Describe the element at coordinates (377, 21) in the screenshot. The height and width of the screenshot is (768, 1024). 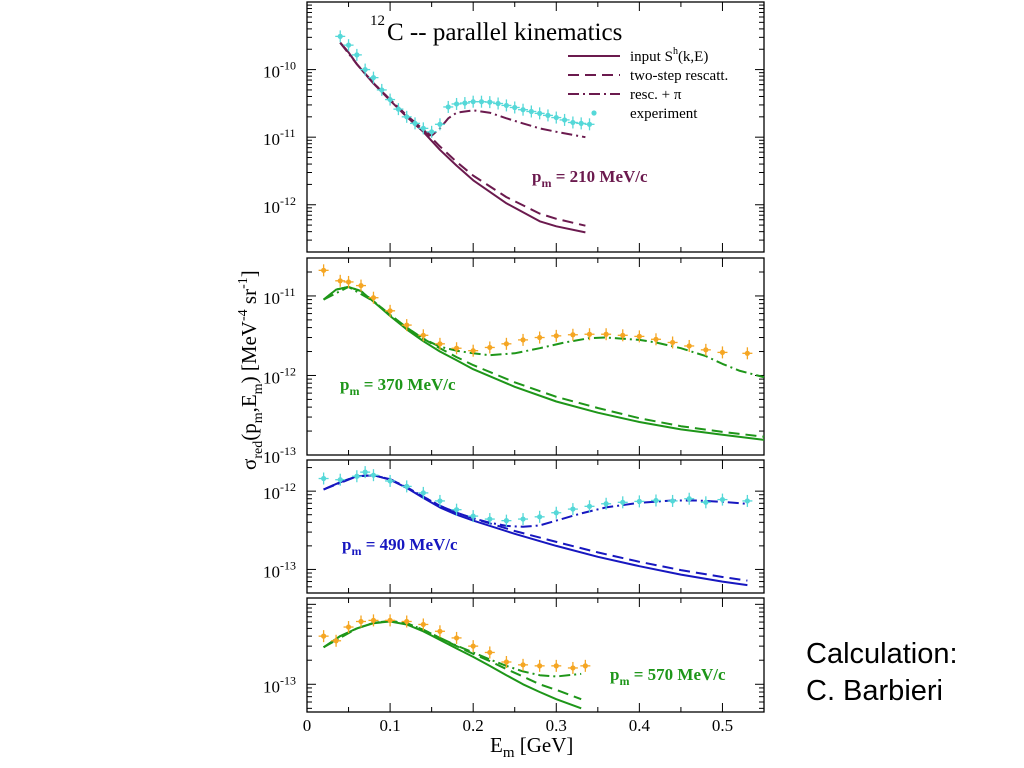
I see `title-superscript: 12` at that location.